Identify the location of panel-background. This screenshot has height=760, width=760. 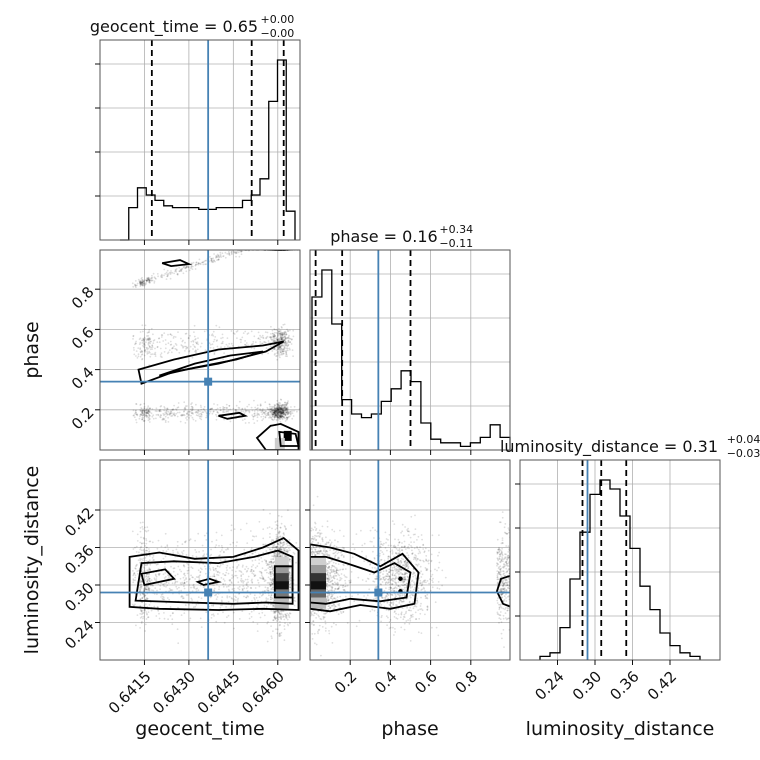
(200, 350).